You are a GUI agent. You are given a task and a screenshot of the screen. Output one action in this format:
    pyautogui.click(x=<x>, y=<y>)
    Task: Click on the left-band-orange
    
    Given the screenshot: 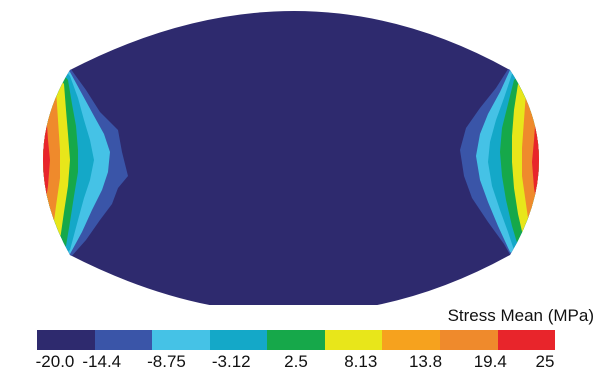 What is the action you would take?
    pyautogui.click(x=51, y=158)
    